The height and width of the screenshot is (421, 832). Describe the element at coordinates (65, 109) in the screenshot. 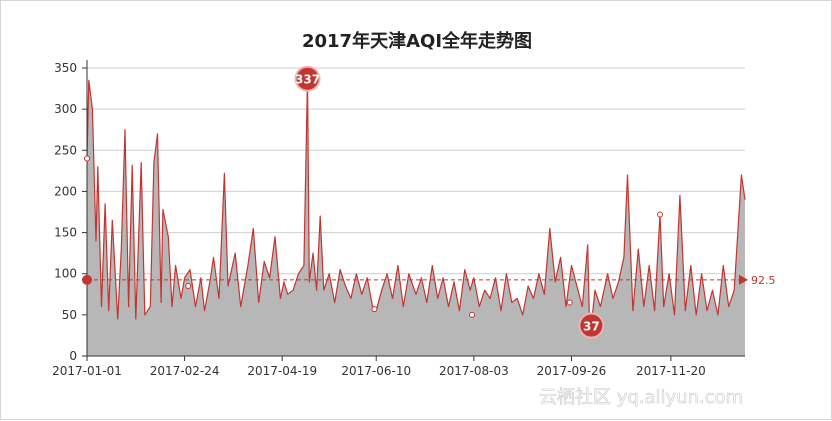

I see `y-tick-label: 300` at that location.